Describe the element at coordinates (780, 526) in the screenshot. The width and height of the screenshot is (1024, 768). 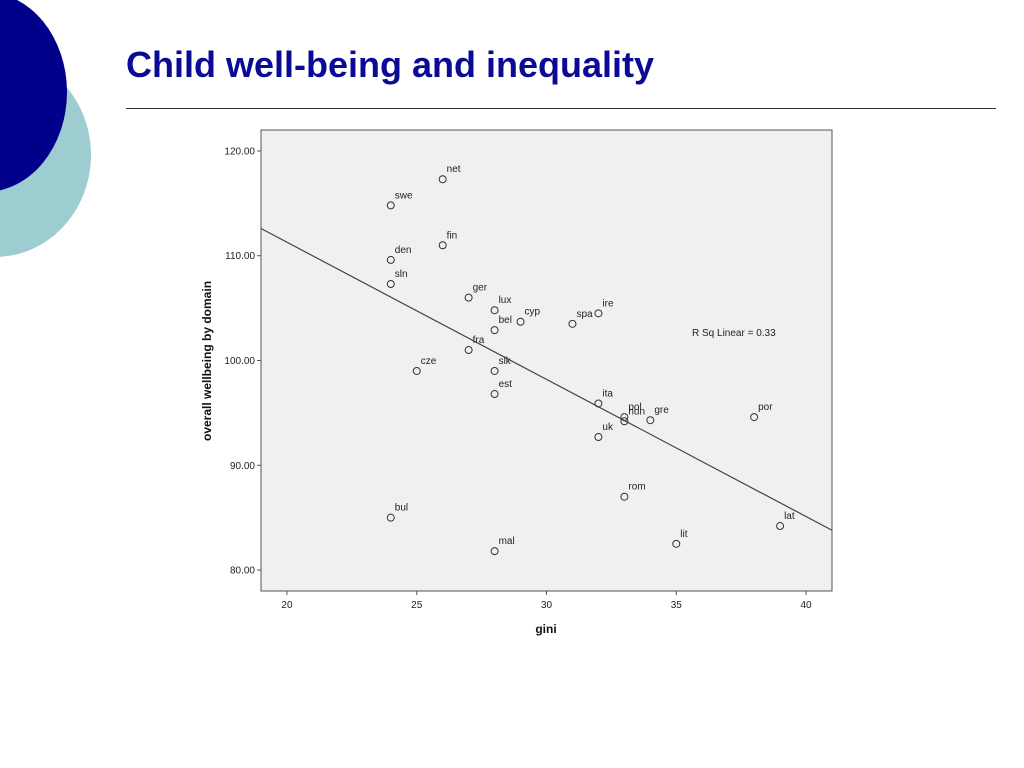
I see `data-point-lat` at that location.